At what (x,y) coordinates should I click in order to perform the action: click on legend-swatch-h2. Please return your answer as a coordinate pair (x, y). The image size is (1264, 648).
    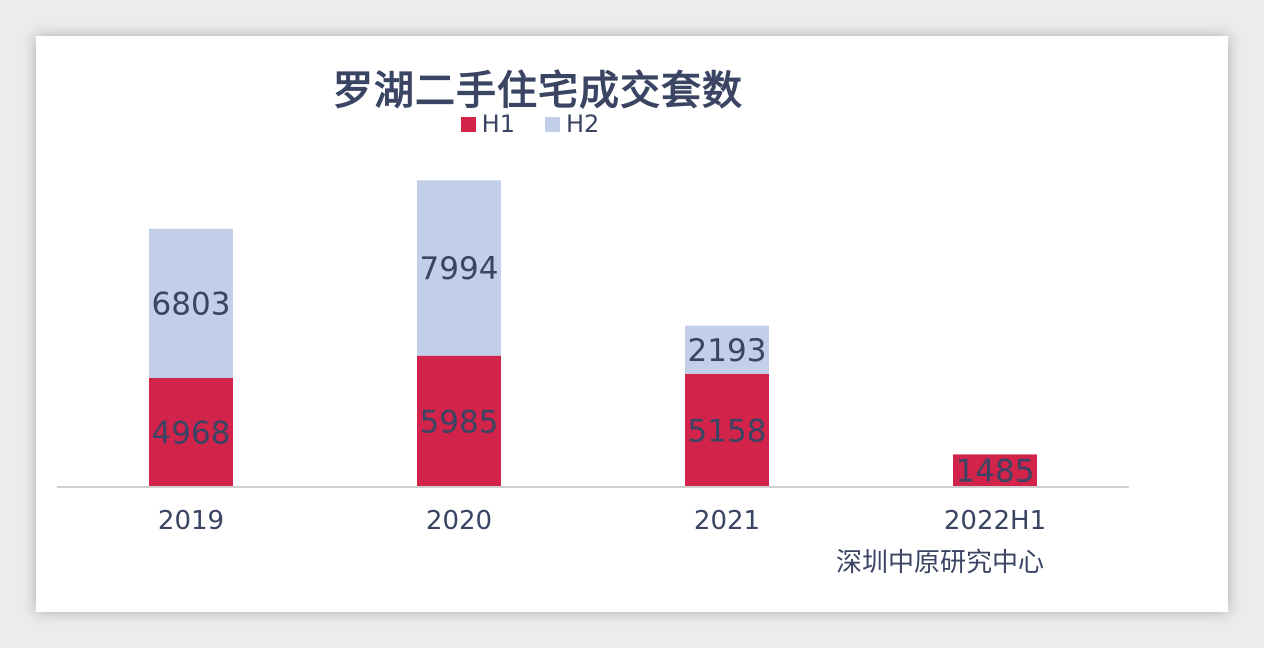
    Looking at the image, I should click on (552, 124).